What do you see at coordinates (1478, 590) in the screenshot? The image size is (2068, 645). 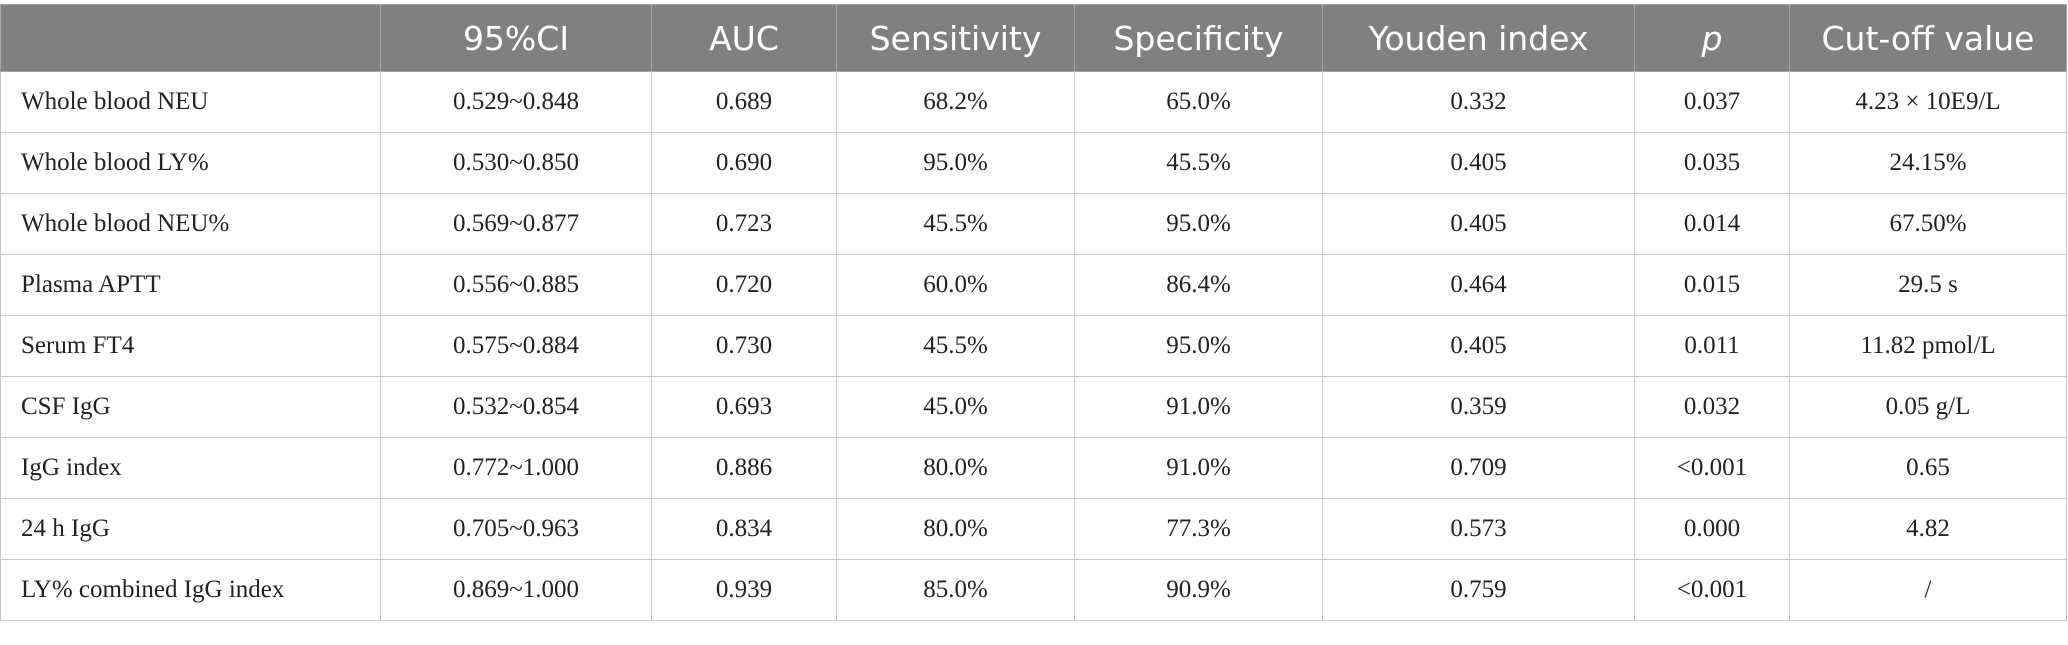 I see `youden-cell: 0.759` at bounding box center [1478, 590].